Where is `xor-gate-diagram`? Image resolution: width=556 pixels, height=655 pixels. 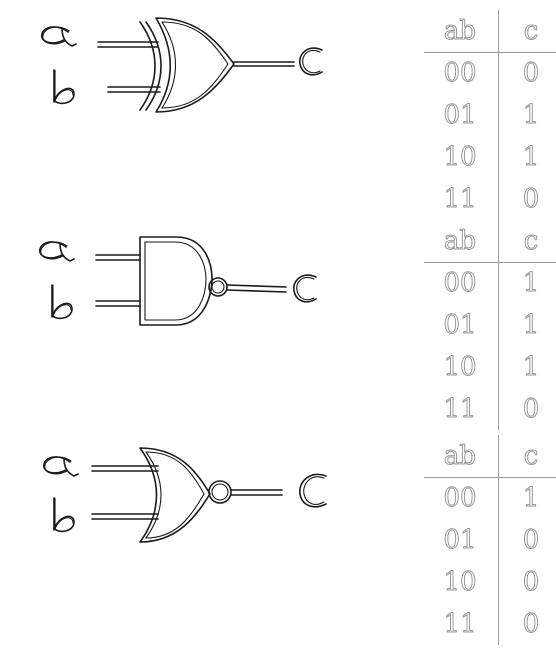 xor-gate-diagram is located at coordinates (182, 65).